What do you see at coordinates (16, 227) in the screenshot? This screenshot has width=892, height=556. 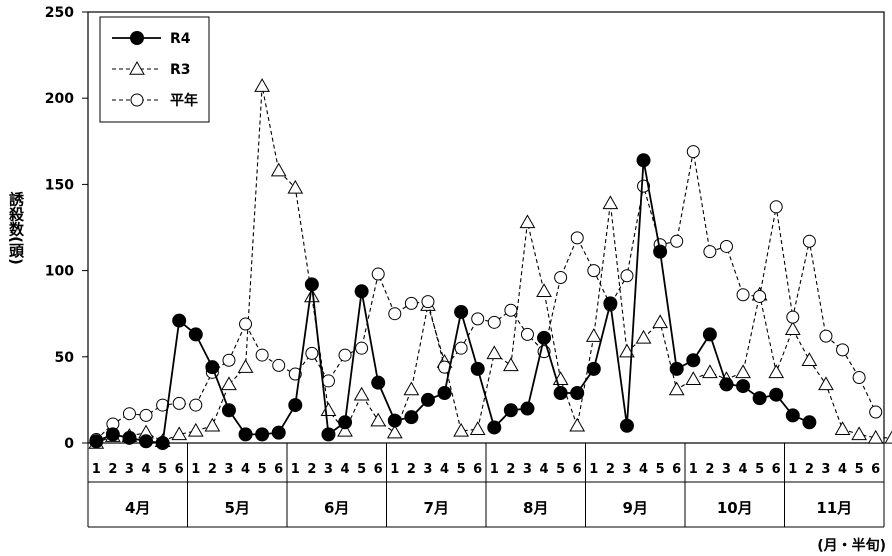 I see `y-axis-label: 誘殺数(頭)` at bounding box center [16, 227].